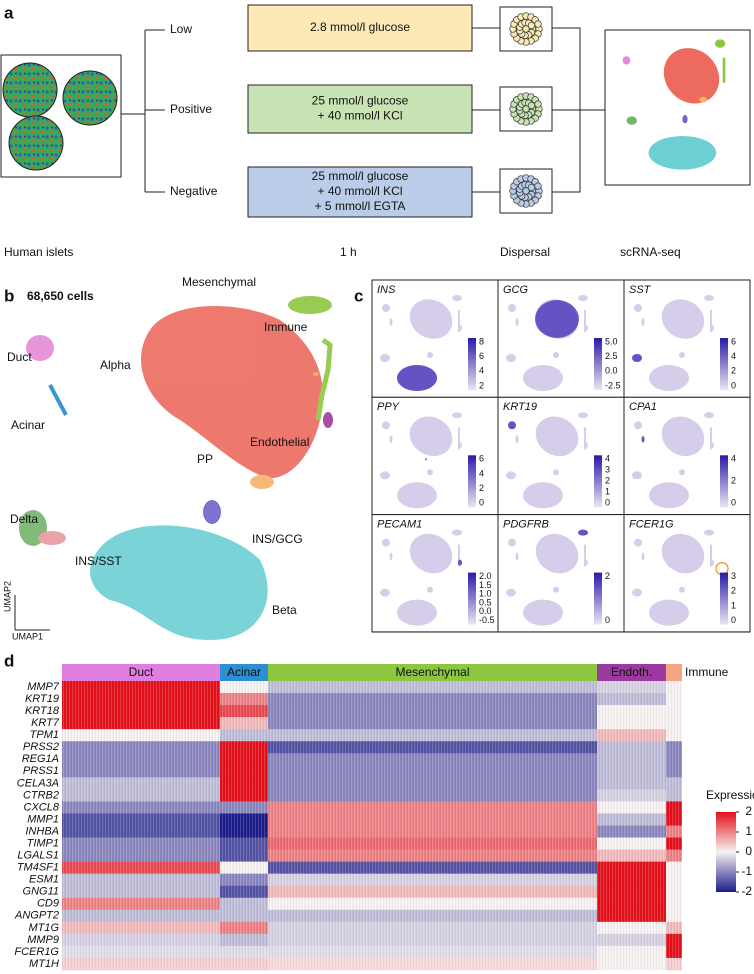  I want to click on condition-label: Positive, so click(191, 109).